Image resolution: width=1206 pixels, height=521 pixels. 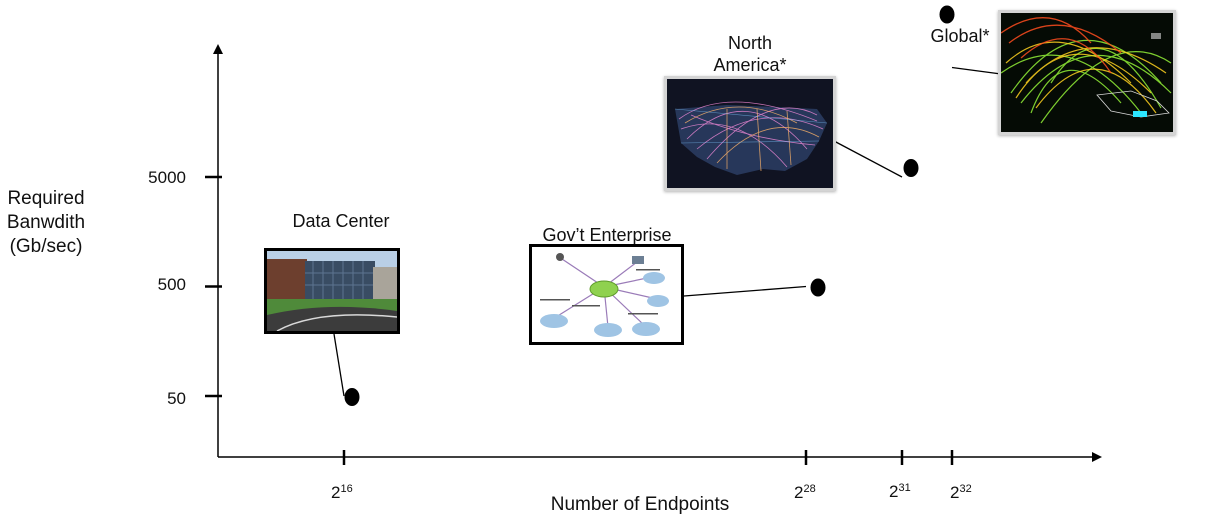 What do you see at coordinates (46, 246) in the screenshot?
I see `y-axis-title-line-3: (Gb/sec)` at bounding box center [46, 246].